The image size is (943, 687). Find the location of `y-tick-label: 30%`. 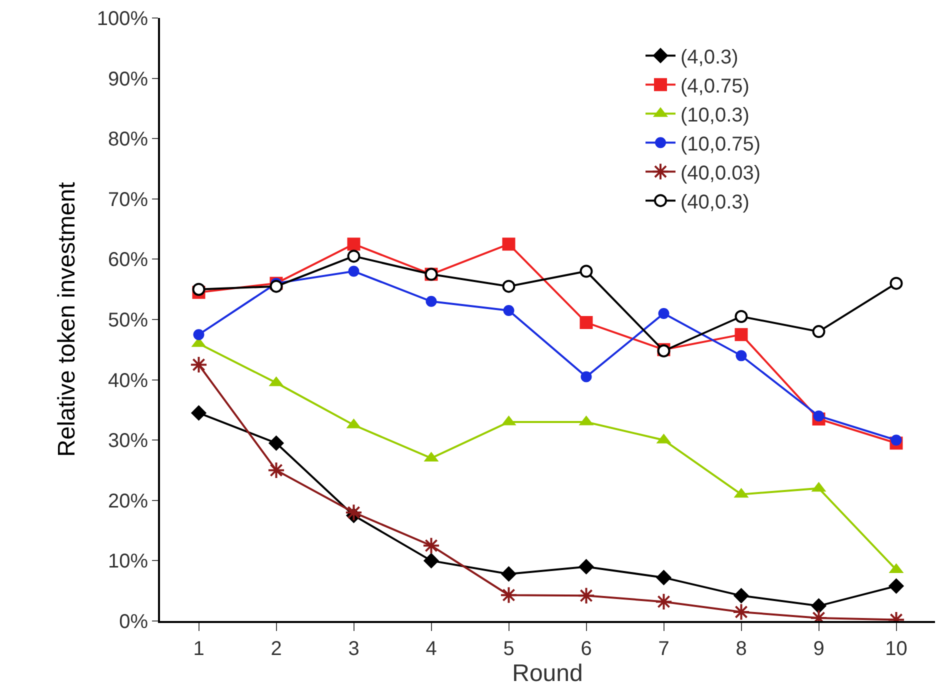

y-tick-label: 30% is located at coordinates (128, 441).